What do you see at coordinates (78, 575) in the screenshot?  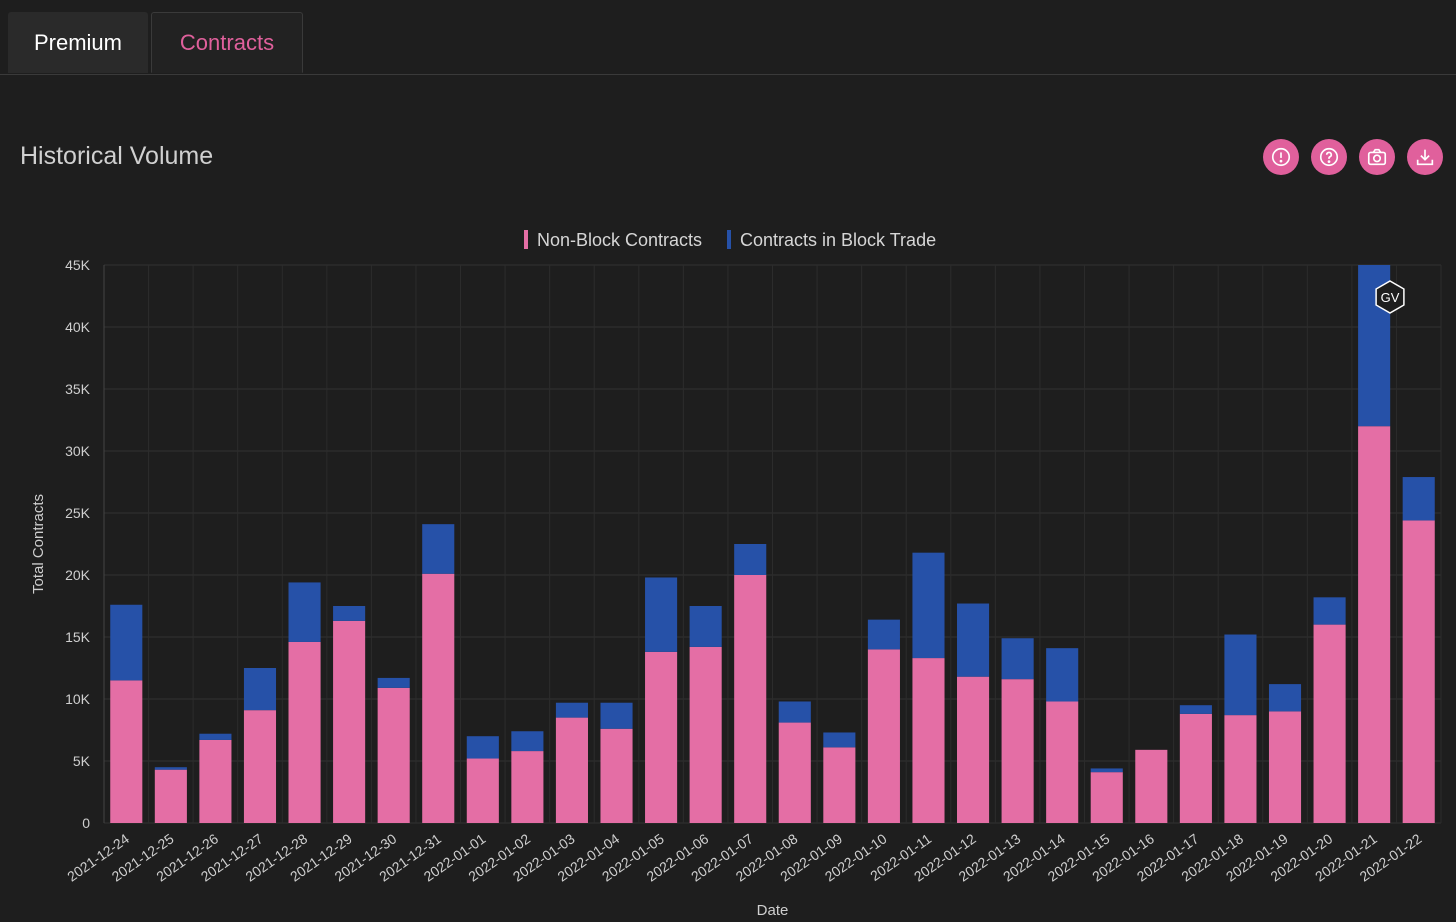 I see `y-tick-label: 20K` at bounding box center [78, 575].